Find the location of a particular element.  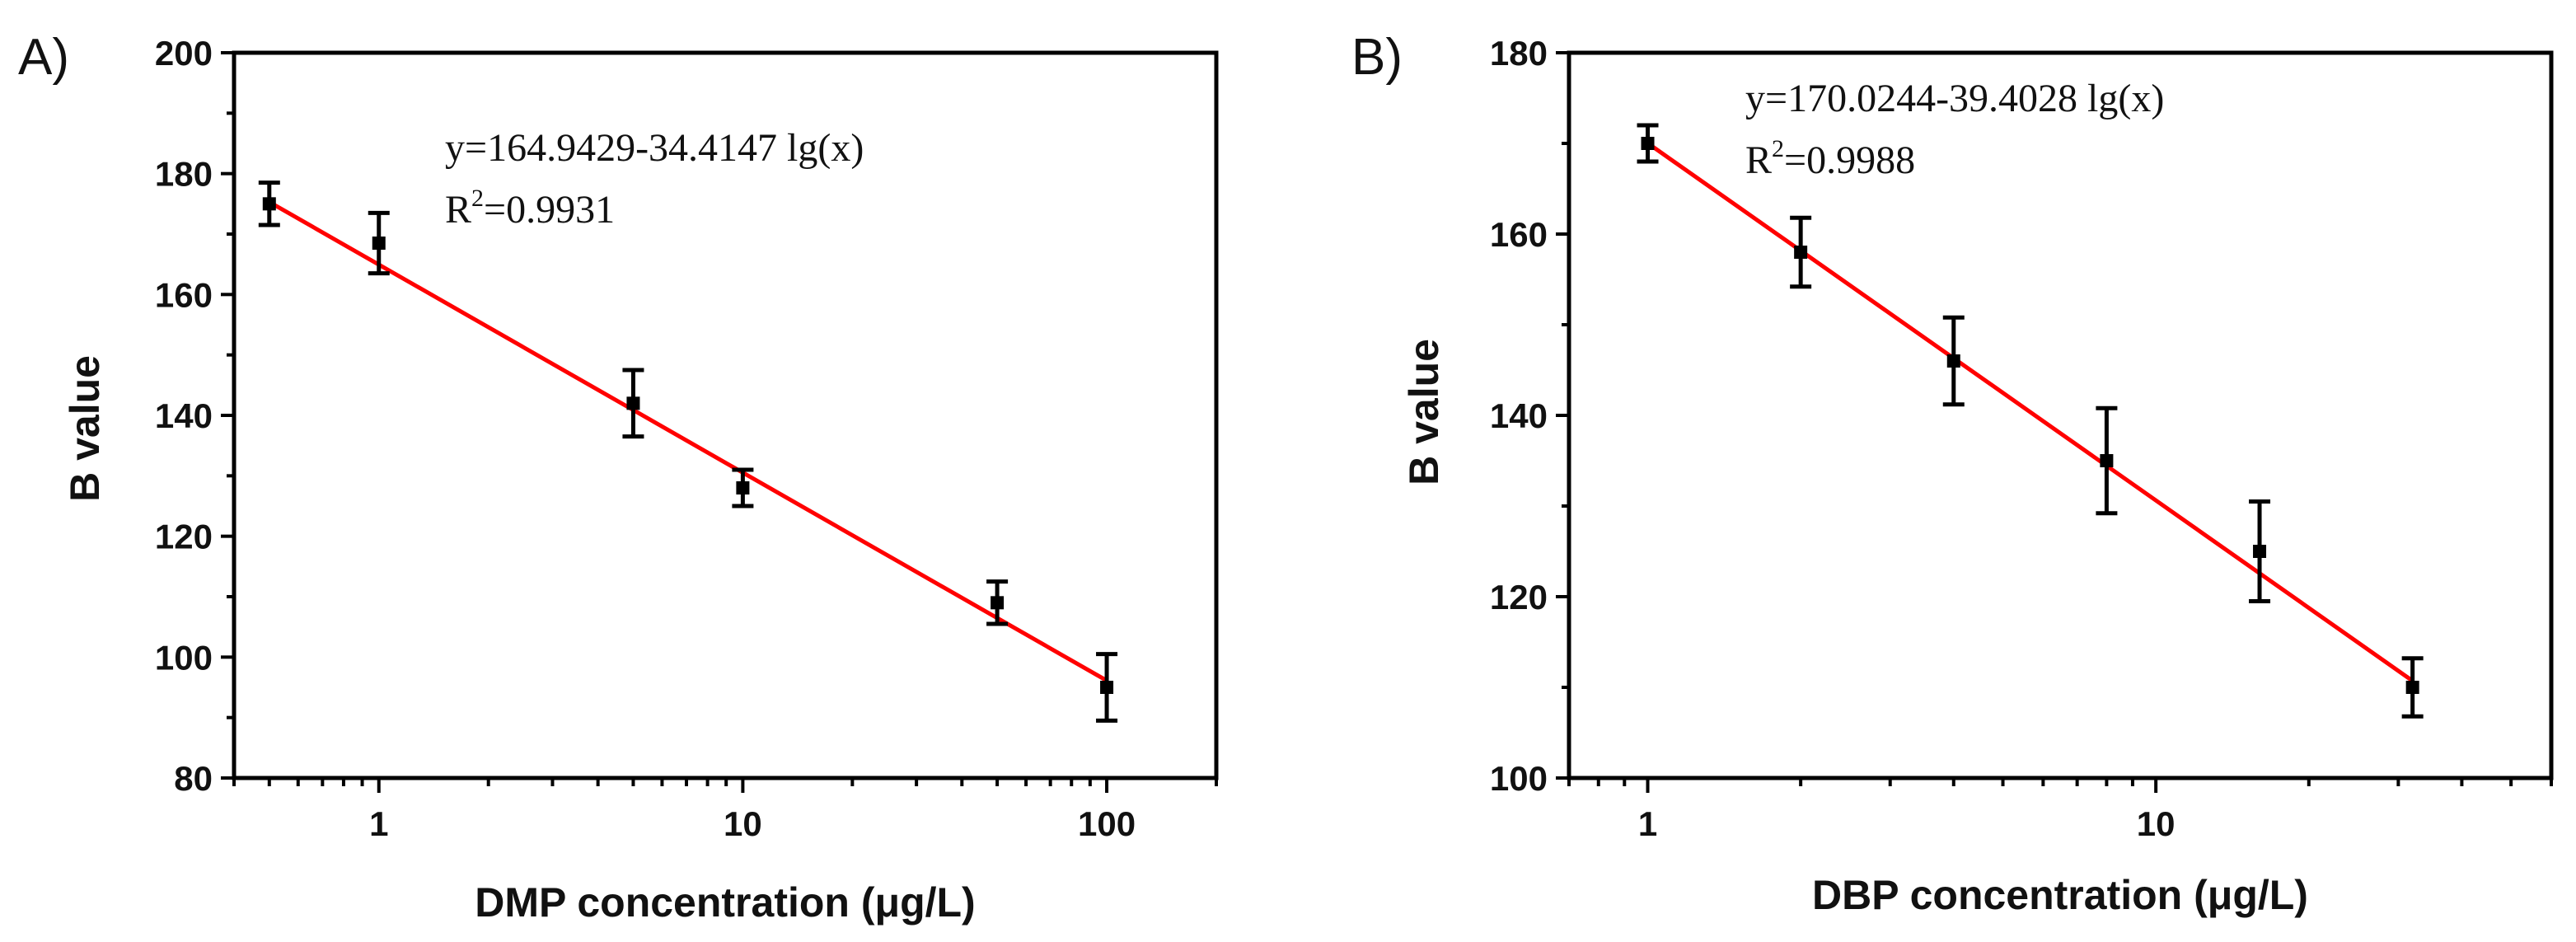

fit-equation: y=170.0244-39.4028 lg(x) is located at coordinates (1954, 99).